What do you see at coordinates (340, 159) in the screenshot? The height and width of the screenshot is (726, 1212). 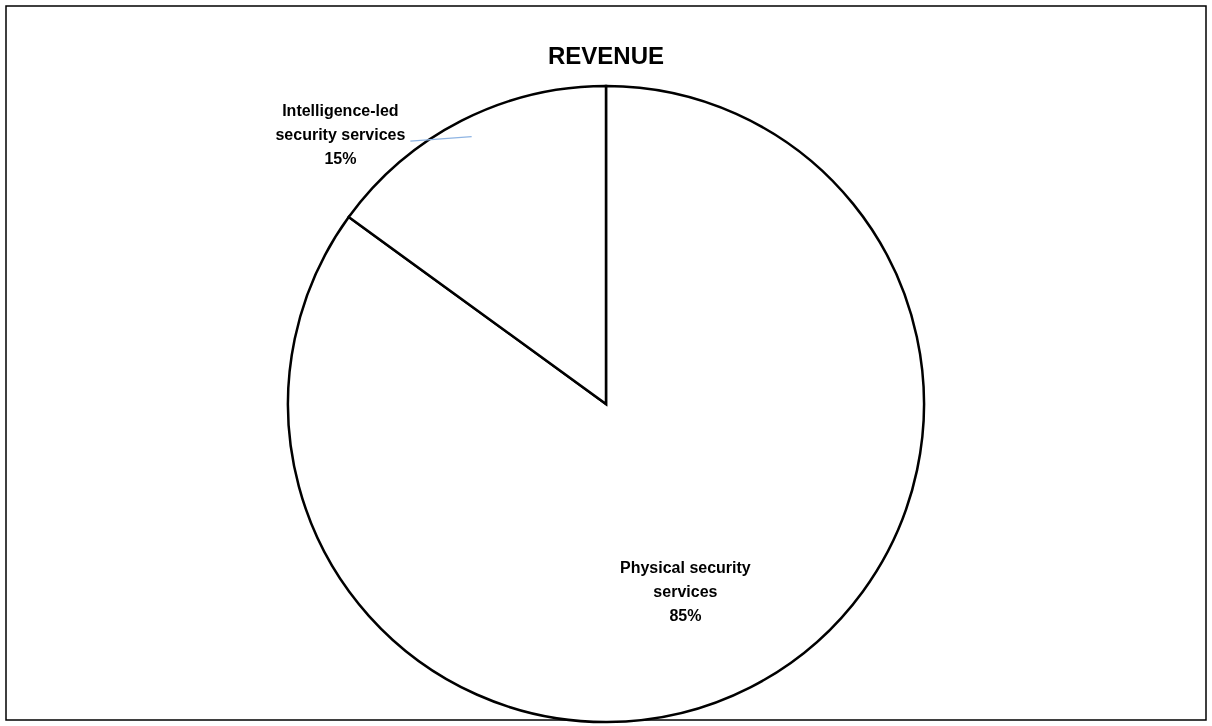 I see `data-label: 15%` at bounding box center [340, 159].